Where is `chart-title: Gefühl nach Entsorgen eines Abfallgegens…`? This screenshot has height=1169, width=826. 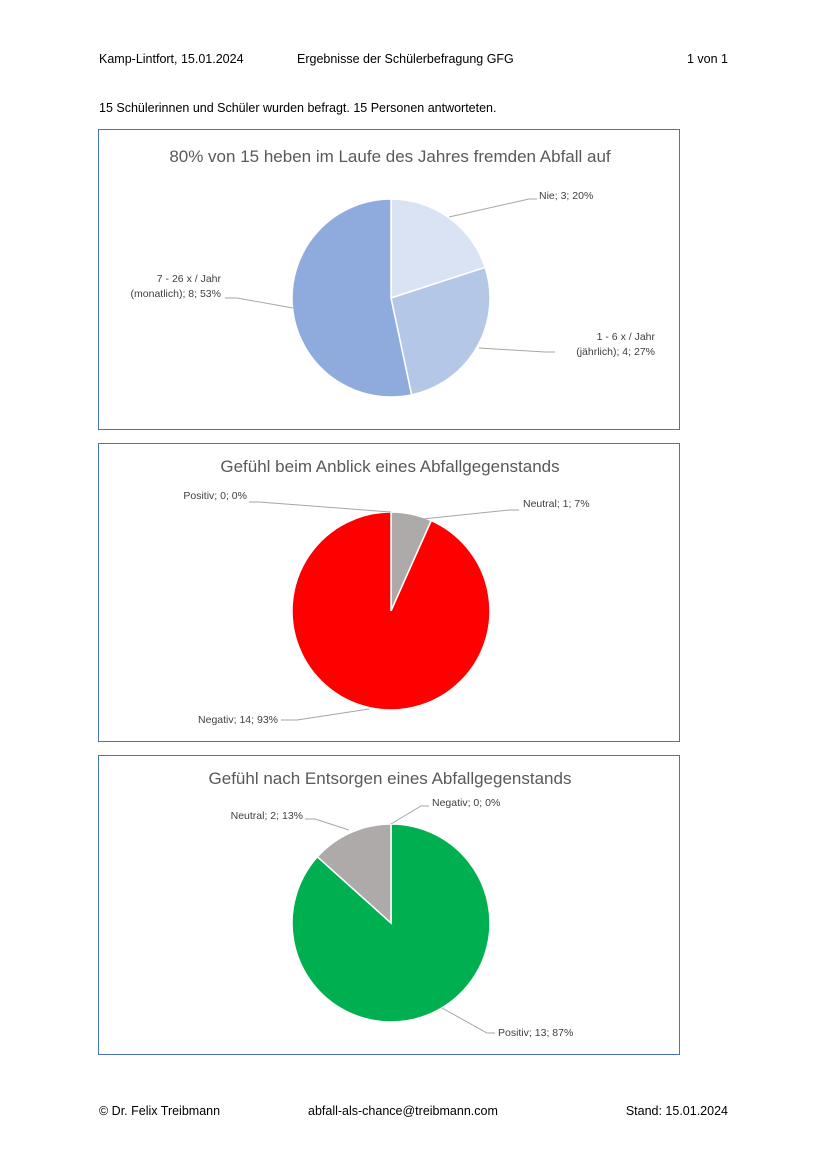
chart-title: Gefühl nach Entsorgen eines Abfallgegens… is located at coordinates (390, 778).